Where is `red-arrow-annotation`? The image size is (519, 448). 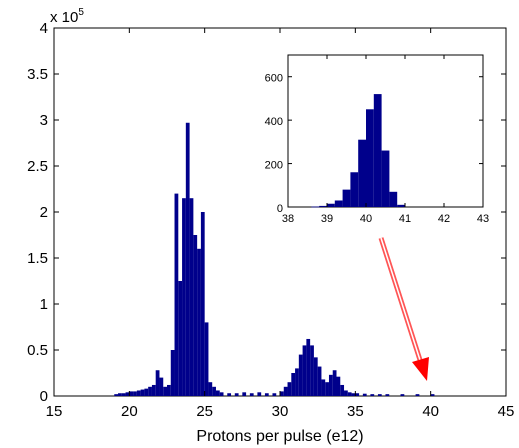 red-arrow-annotation is located at coordinates (403, 309).